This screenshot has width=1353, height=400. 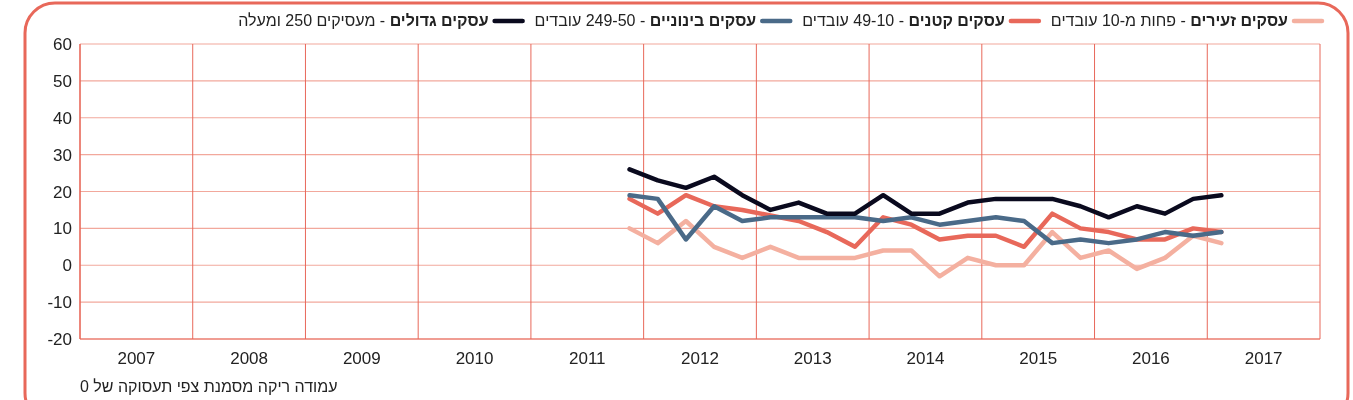 I want to click on x-tick-label: 2011, so click(x=587, y=358).